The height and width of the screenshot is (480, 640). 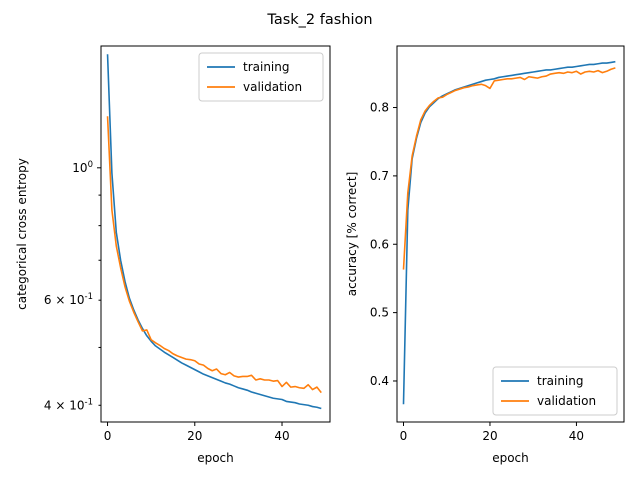 What do you see at coordinates (68, 404) in the screenshot?
I see `y-tick-label: 4 × 10⁻¹` at bounding box center [68, 404].